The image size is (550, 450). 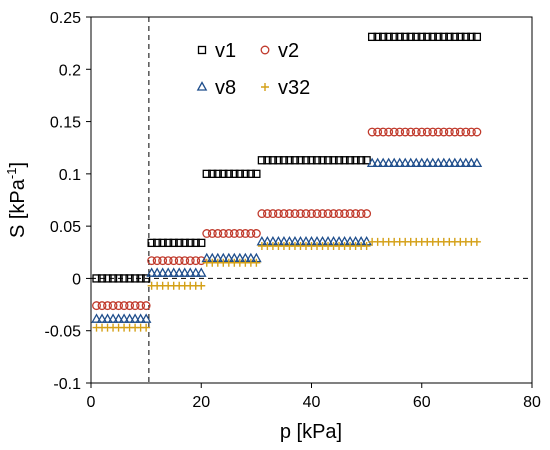 I want to click on x-tick-label: 40, so click(x=312, y=402).